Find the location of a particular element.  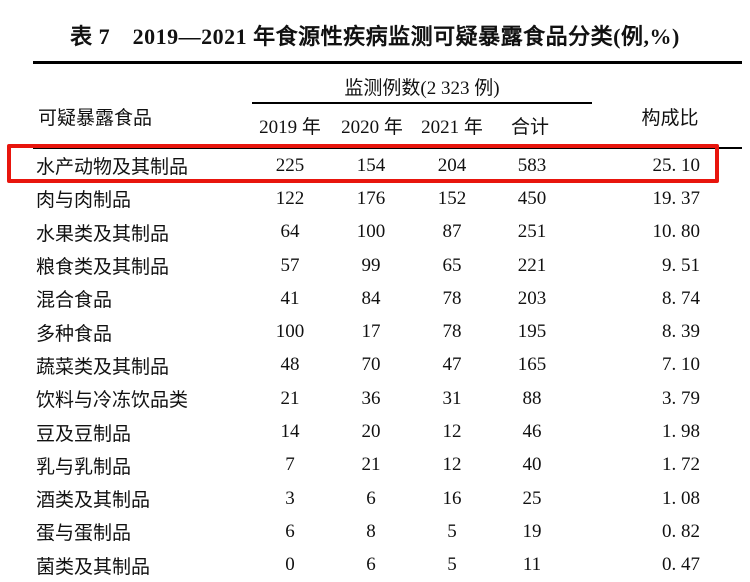

count-2021-cell: 31 is located at coordinates (452, 398).